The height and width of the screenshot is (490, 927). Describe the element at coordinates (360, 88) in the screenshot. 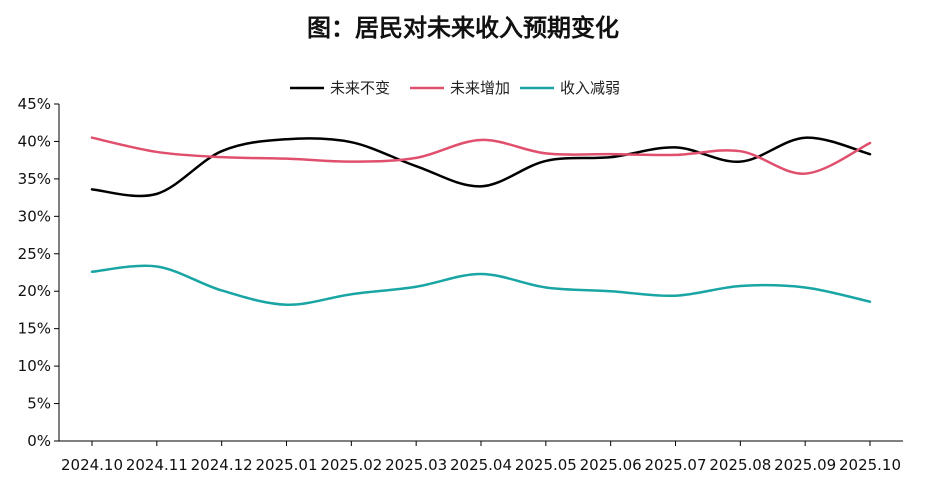

I see `legend-label: 未来不变` at that location.